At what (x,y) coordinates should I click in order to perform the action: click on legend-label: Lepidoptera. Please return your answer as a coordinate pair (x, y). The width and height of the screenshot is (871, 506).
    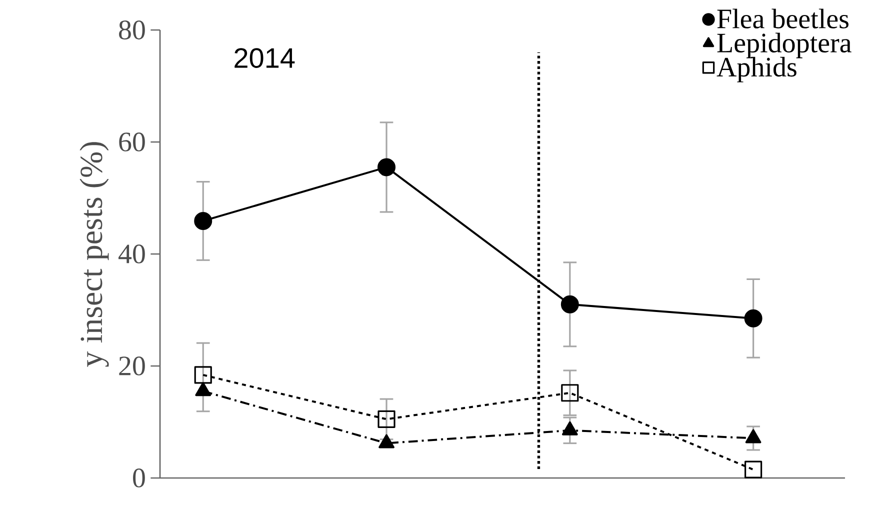
    Looking at the image, I should click on (784, 45).